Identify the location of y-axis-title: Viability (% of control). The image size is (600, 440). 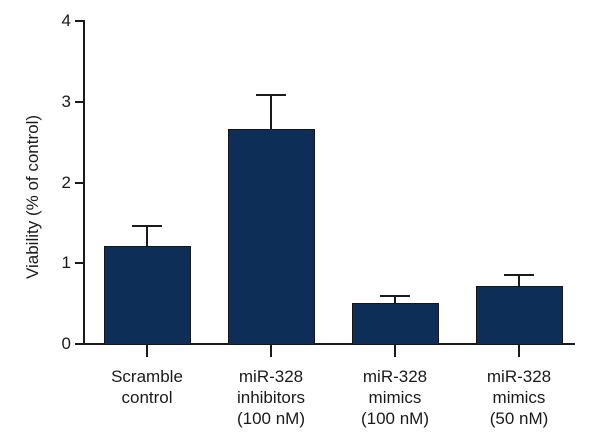
(32, 197).